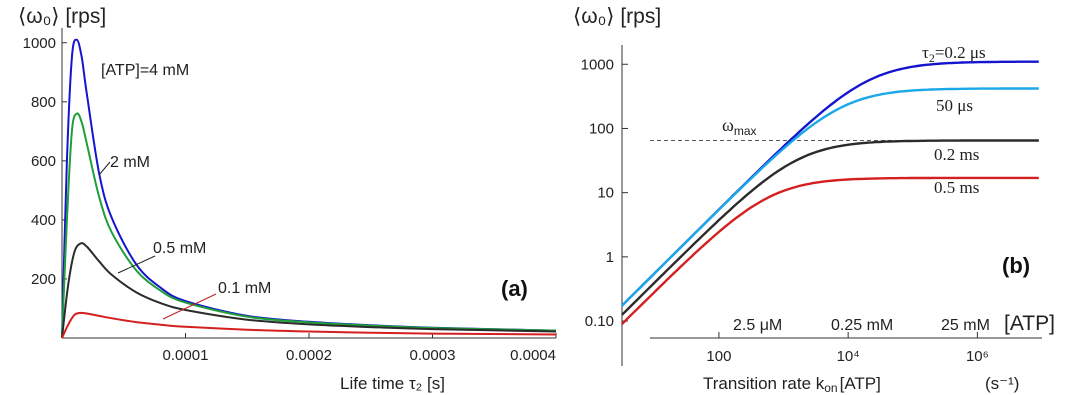  Describe the element at coordinates (965, 325) in the screenshot. I see `atp-tick-25mM: 25 mM` at that location.